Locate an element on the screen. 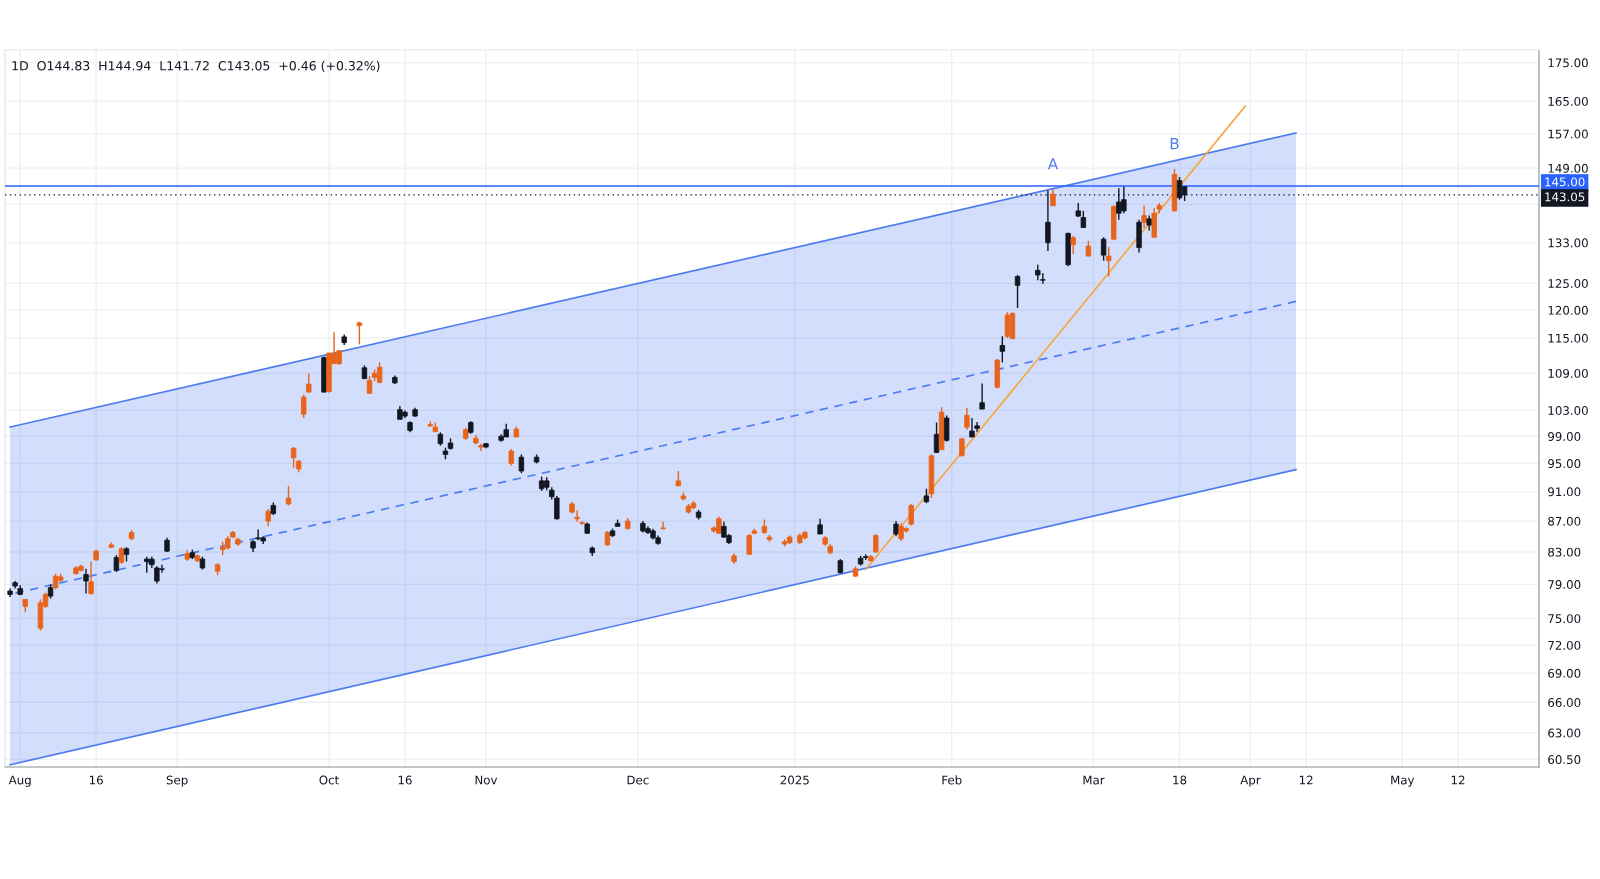 The width and height of the screenshot is (1600, 879). y-tick-label: 99.00 is located at coordinates (1564, 436).